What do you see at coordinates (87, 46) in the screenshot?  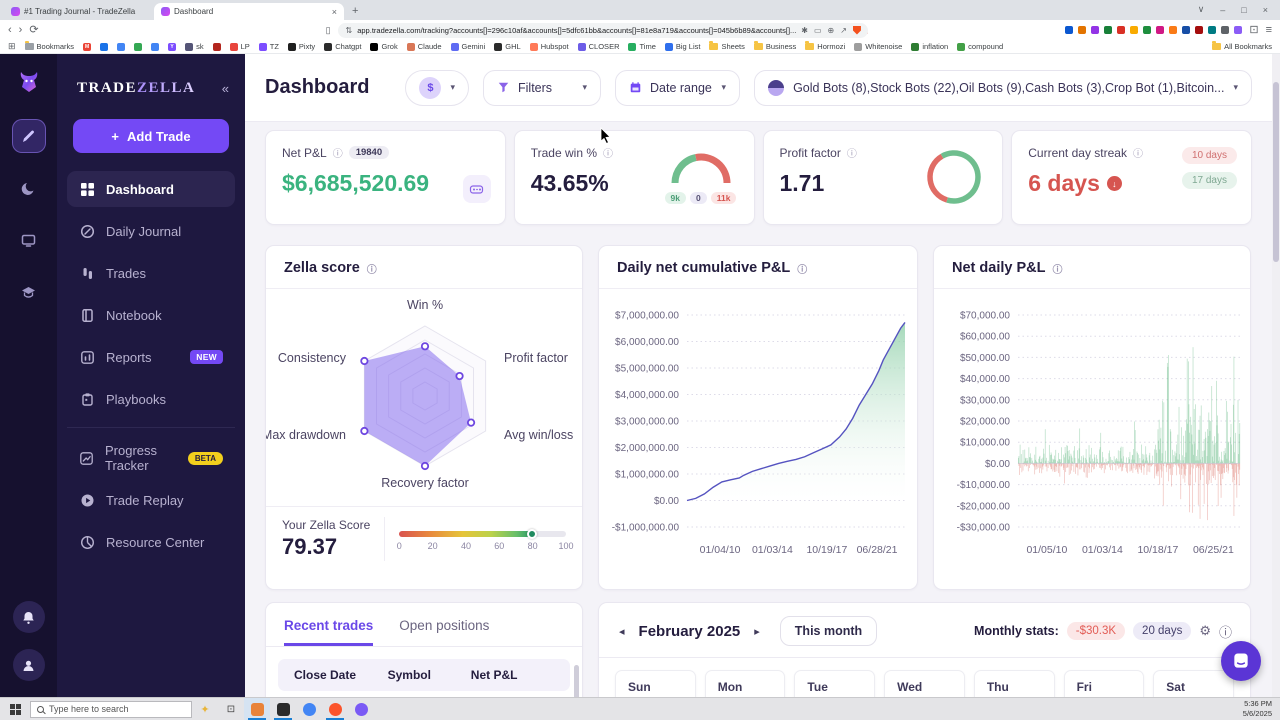 I see `bookmark-item: M` at bounding box center [87, 46].